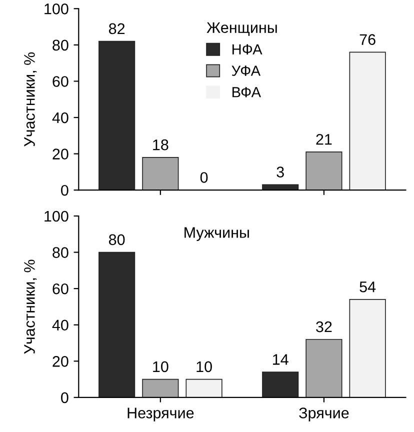 This screenshot has width=414, height=432. What do you see at coordinates (324, 326) in the screenshot?
I see `data-label: 32` at bounding box center [324, 326].